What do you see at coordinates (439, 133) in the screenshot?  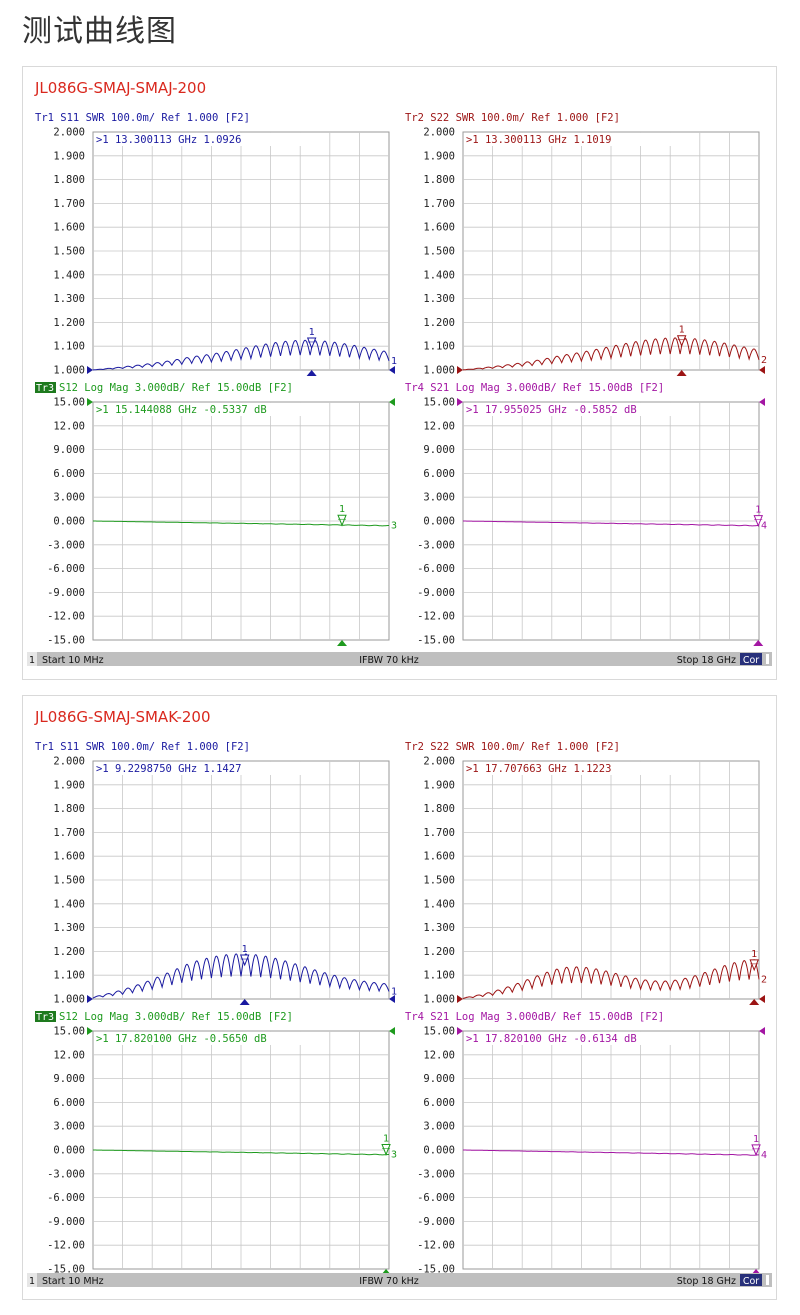 I see `y-tick-label: 2.000` at bounding box center [439, 133].